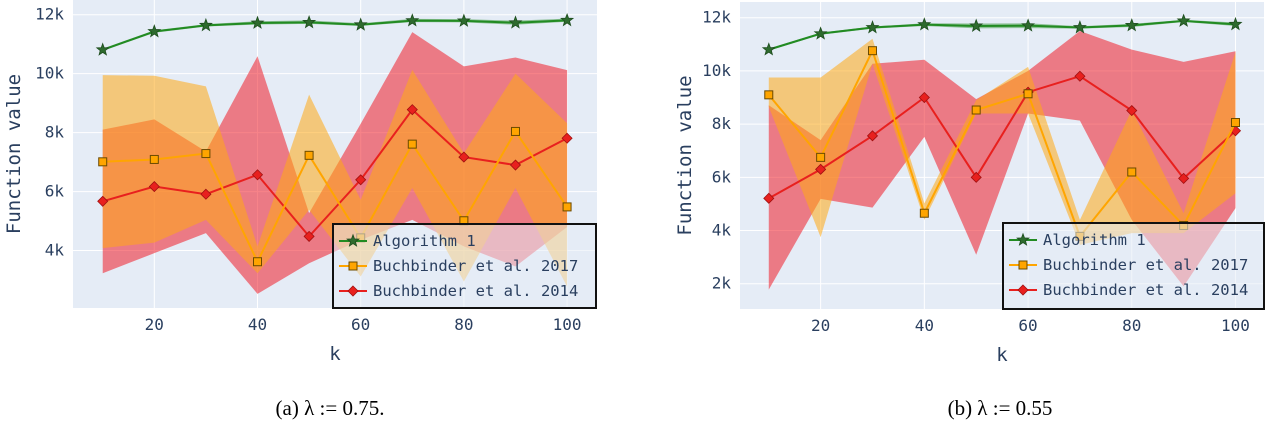  Describe the element at coordinates (154, 324) in the screenshot. I see `x-tick-label: 20` at that location.